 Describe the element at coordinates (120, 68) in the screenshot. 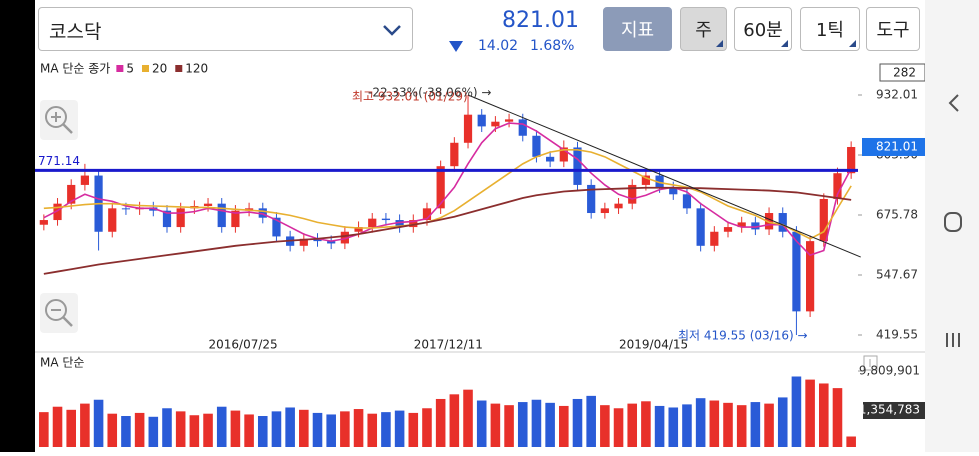

I see `legend-swatch` at that location.